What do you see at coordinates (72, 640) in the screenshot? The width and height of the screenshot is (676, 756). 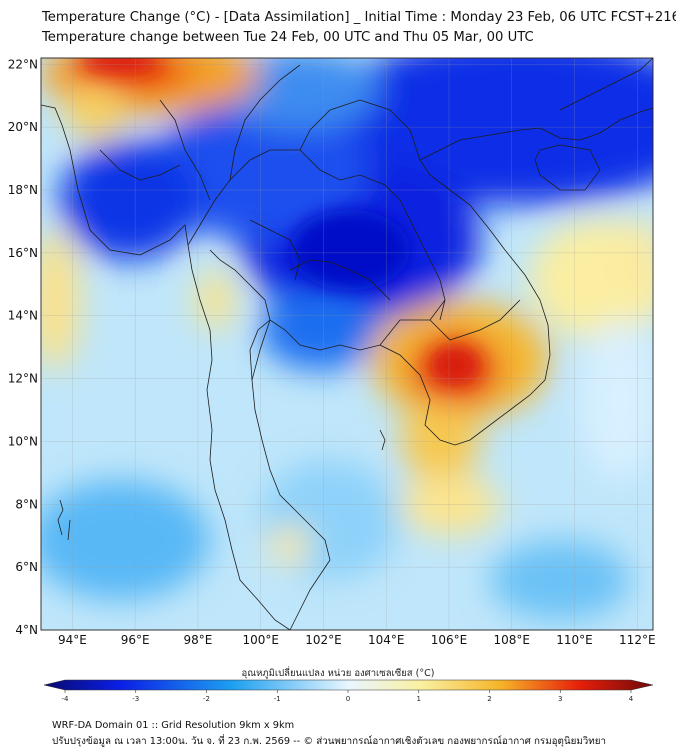 I see `lon-tick-label: 94°E` at bounding box center [72, 640].